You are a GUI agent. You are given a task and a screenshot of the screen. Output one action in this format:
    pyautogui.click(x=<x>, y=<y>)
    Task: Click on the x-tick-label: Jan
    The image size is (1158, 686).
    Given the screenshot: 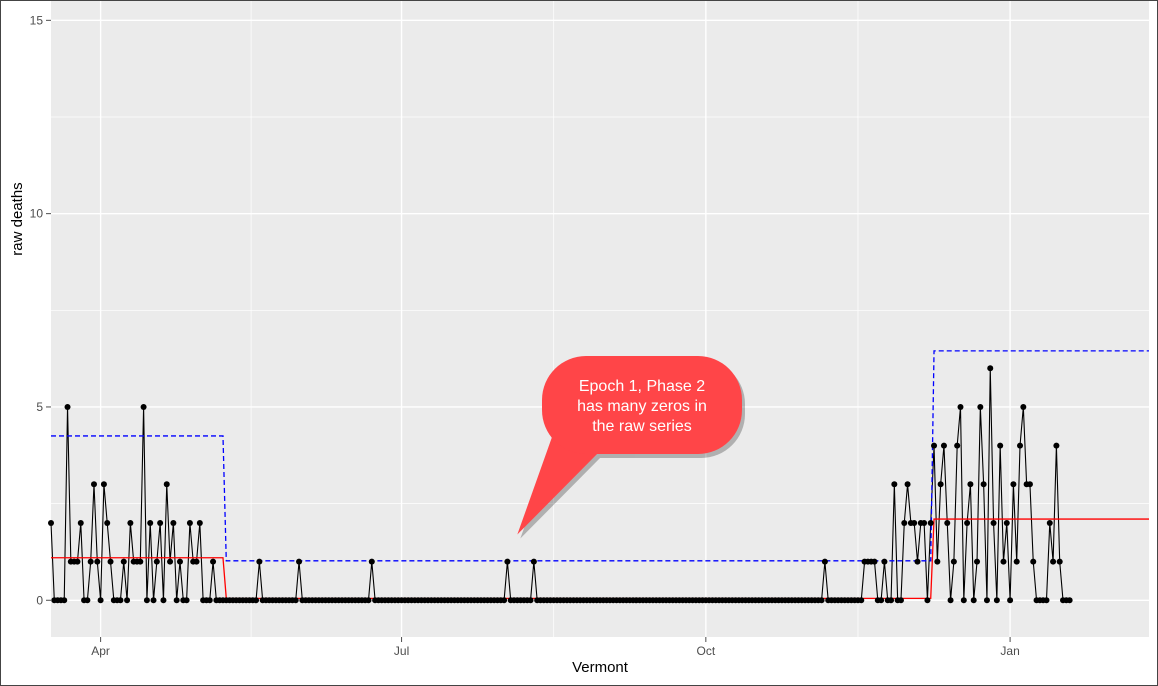 What is the action you would take?
    pyautogui.click(x=1009, y=651)
    